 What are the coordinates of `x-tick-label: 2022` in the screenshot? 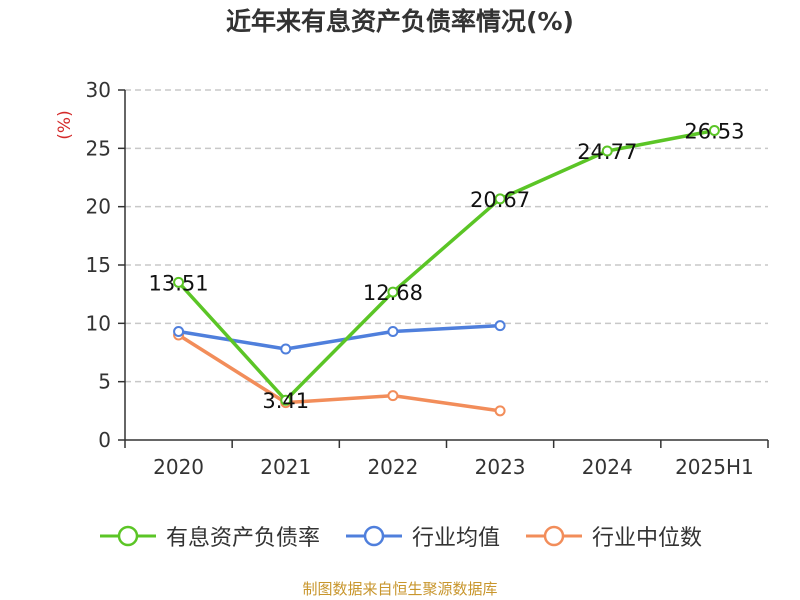 It's located at (392, 467).